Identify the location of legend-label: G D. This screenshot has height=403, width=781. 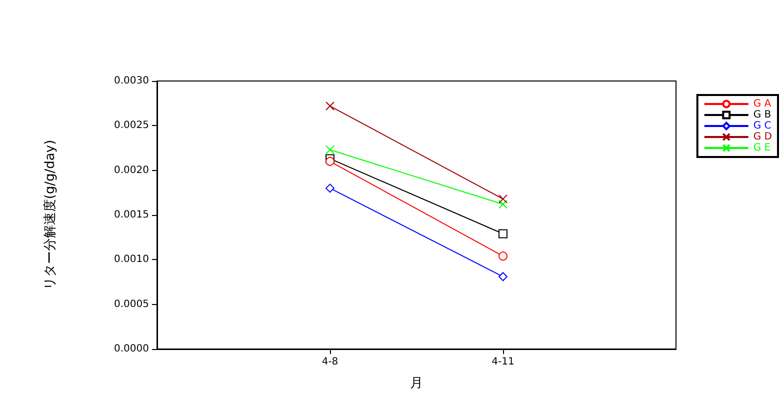
(762, 137).